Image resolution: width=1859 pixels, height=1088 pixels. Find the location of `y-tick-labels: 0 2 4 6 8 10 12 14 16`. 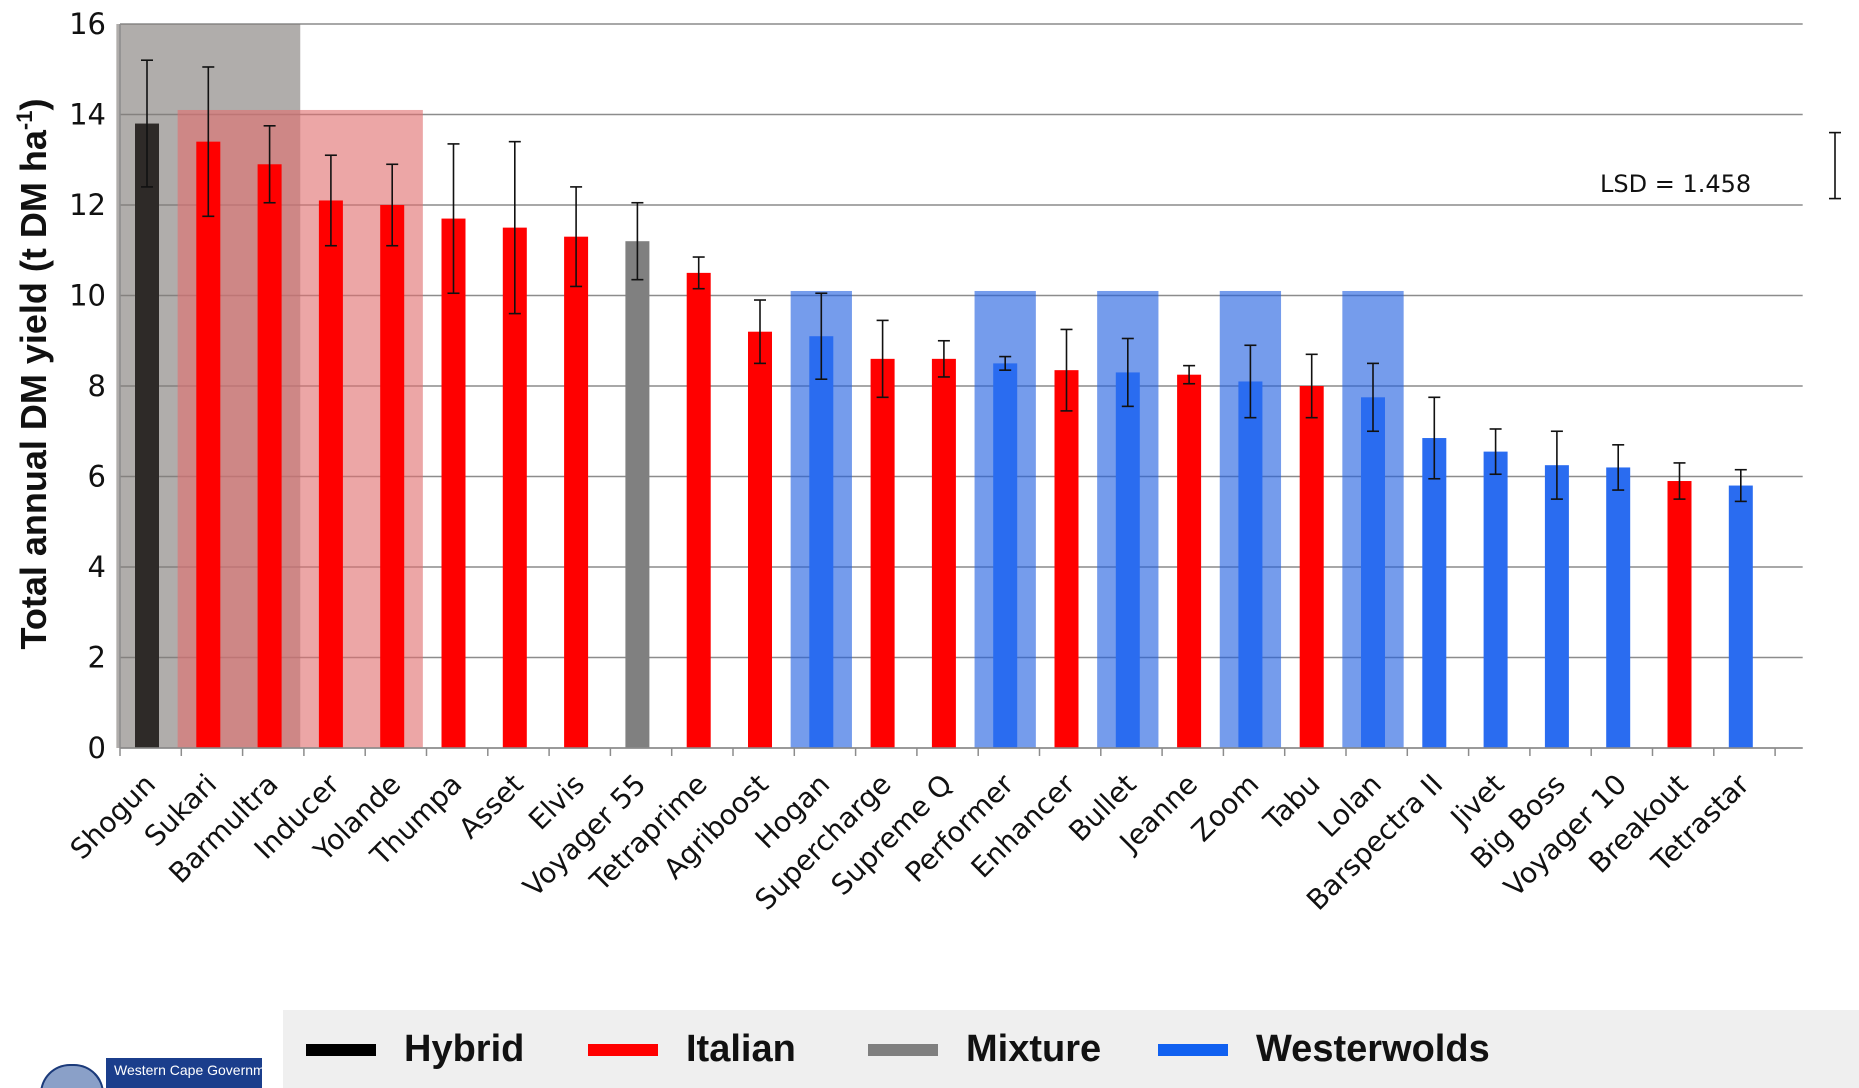

y-tick-labels: 0 2 4 6 8 10 12 14 16 is located at coordinates (87, 386).